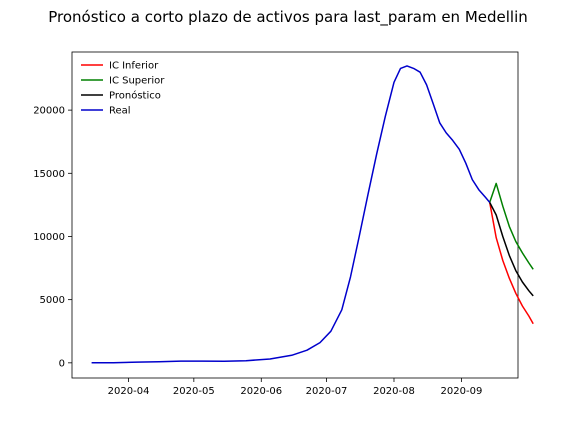 This screenshot has width=576, height=432. I want to click on legend-label-real: Real, so click(120, 111).